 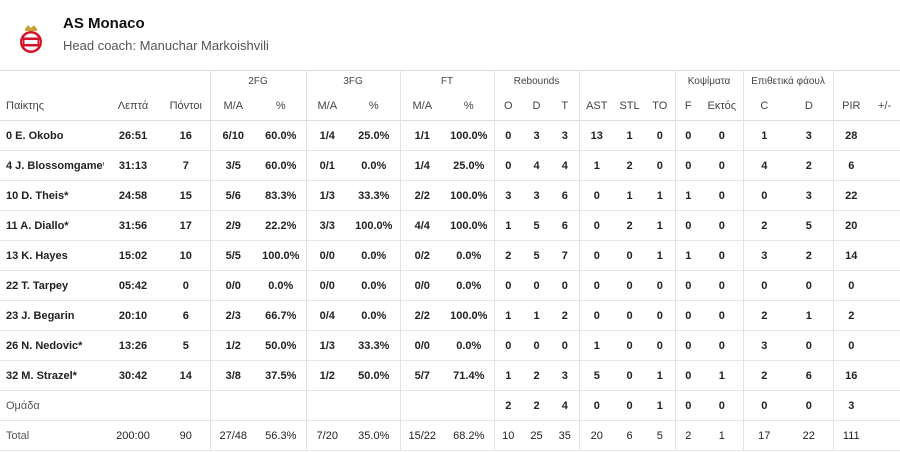 What do you see at coordinates (450, 405) in the screenshot?
I see `team-row: Ομάδα 2 2 4 0 0 1 0 0 0 0 3` at bounding box center [450, 405].